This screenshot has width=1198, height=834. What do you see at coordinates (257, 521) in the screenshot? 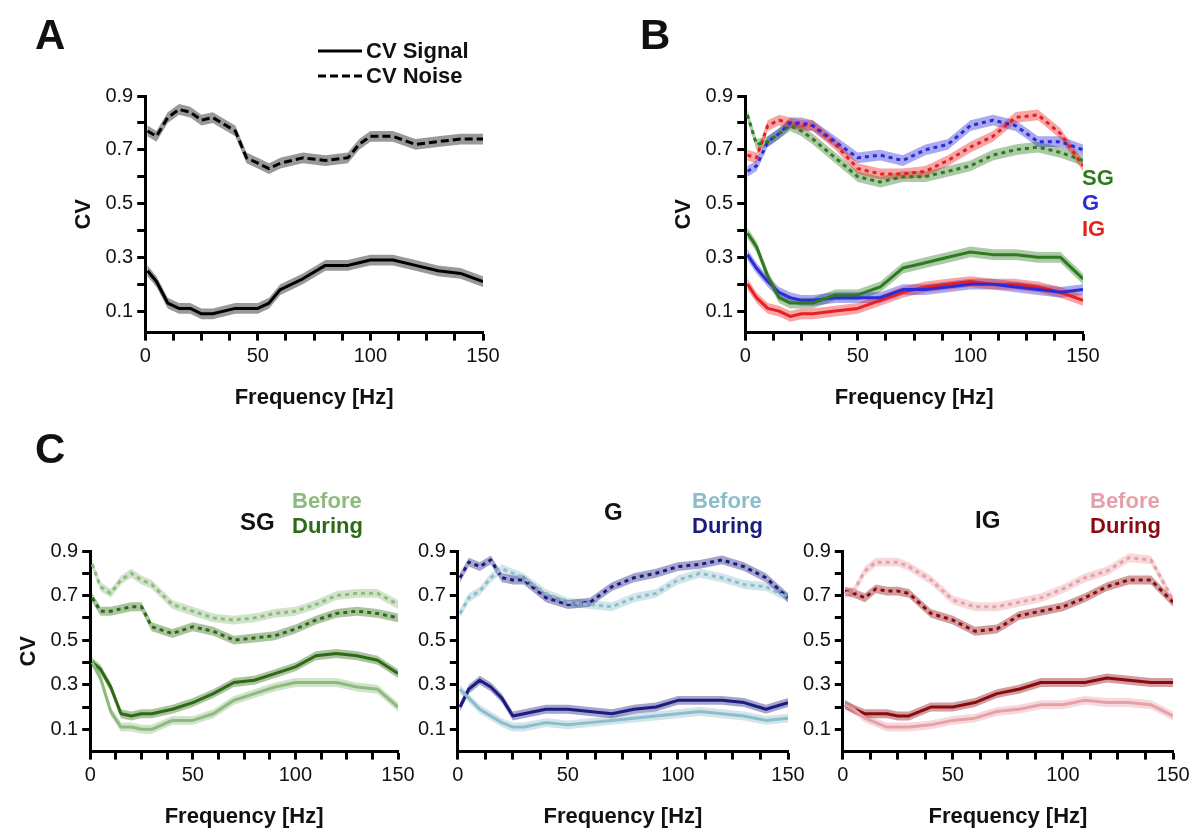
I see `chart-title: SG` at bounding box center [257, 521].